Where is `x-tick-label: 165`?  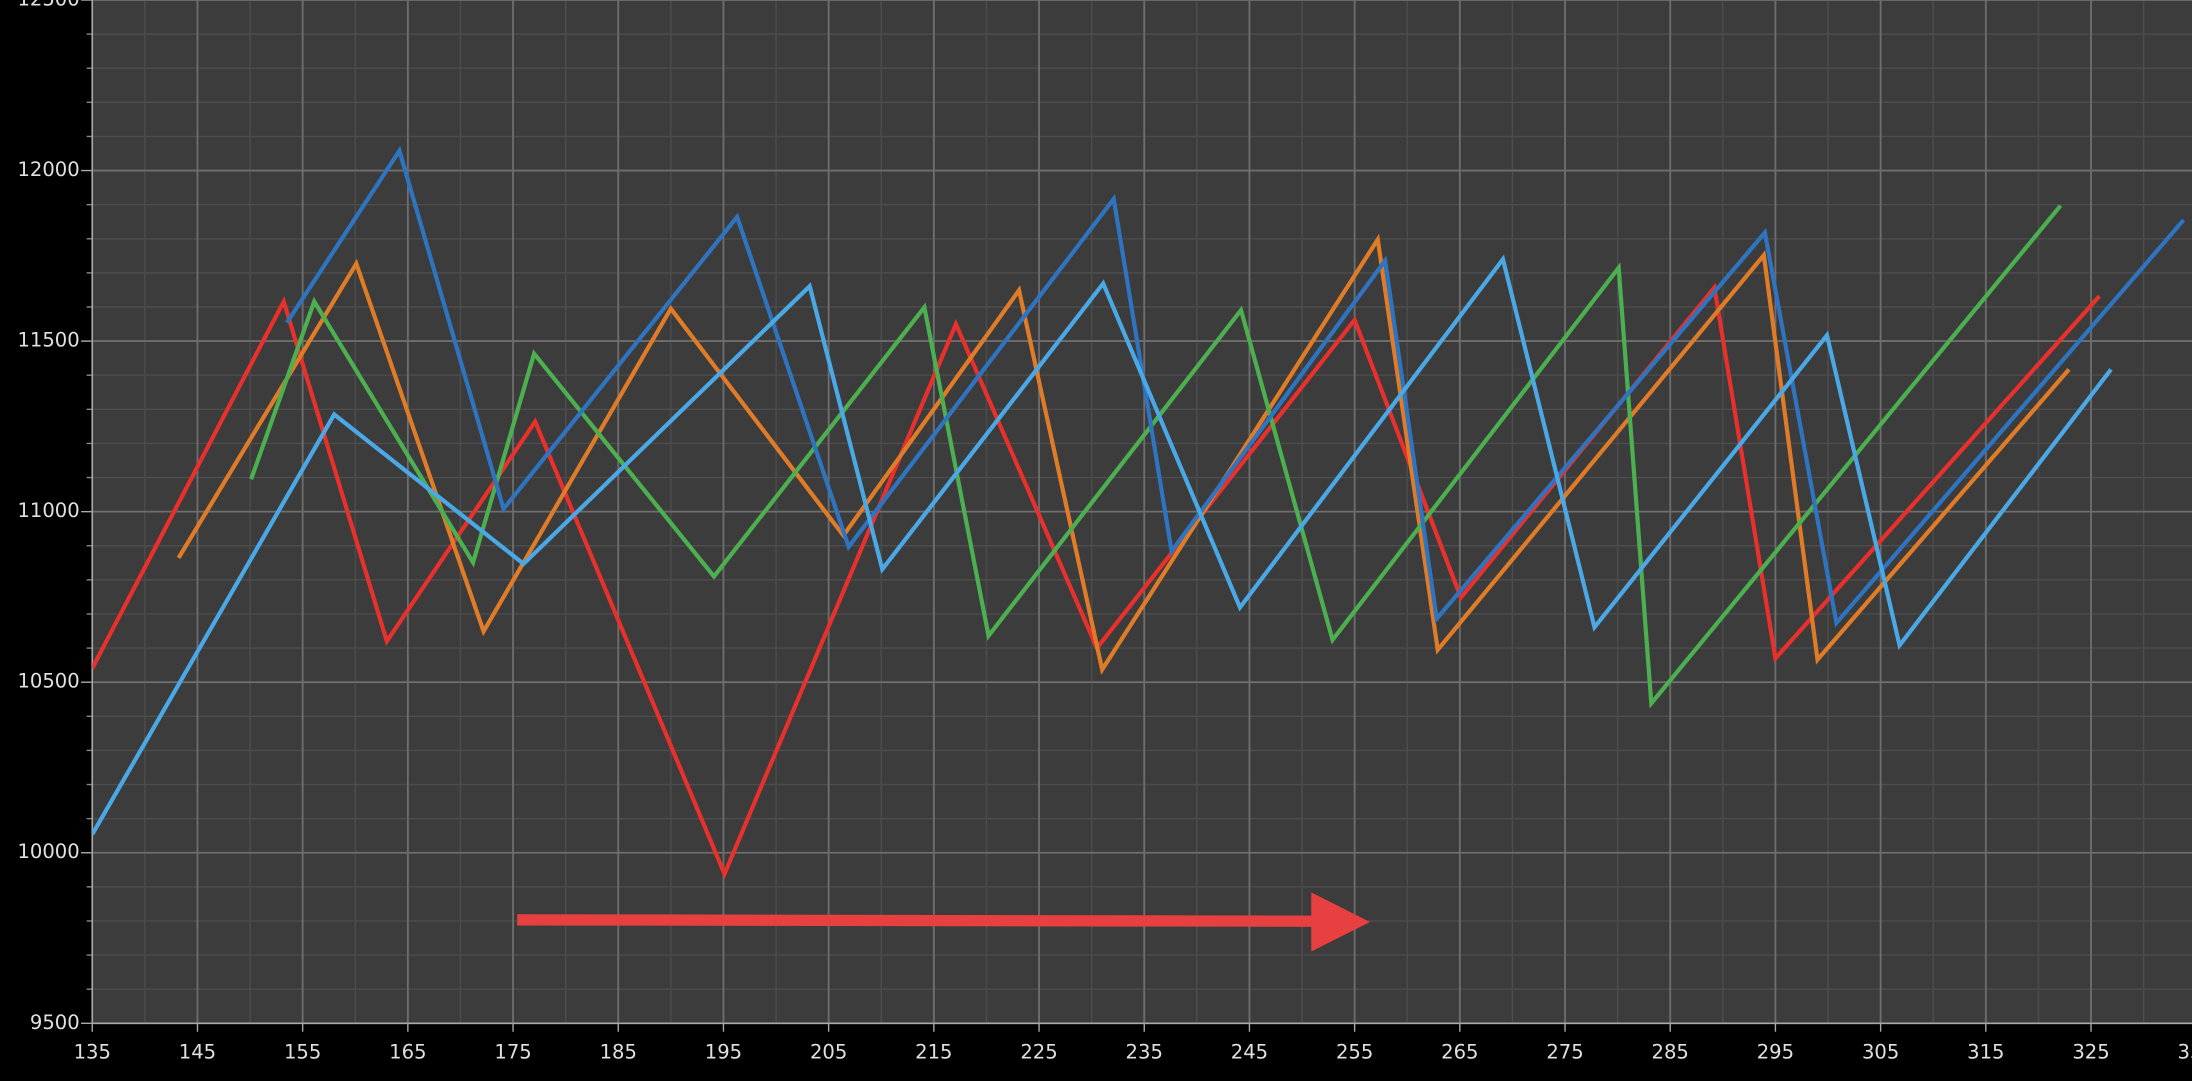
x-tick-label: 165 is located at coordinates (407, 1051).